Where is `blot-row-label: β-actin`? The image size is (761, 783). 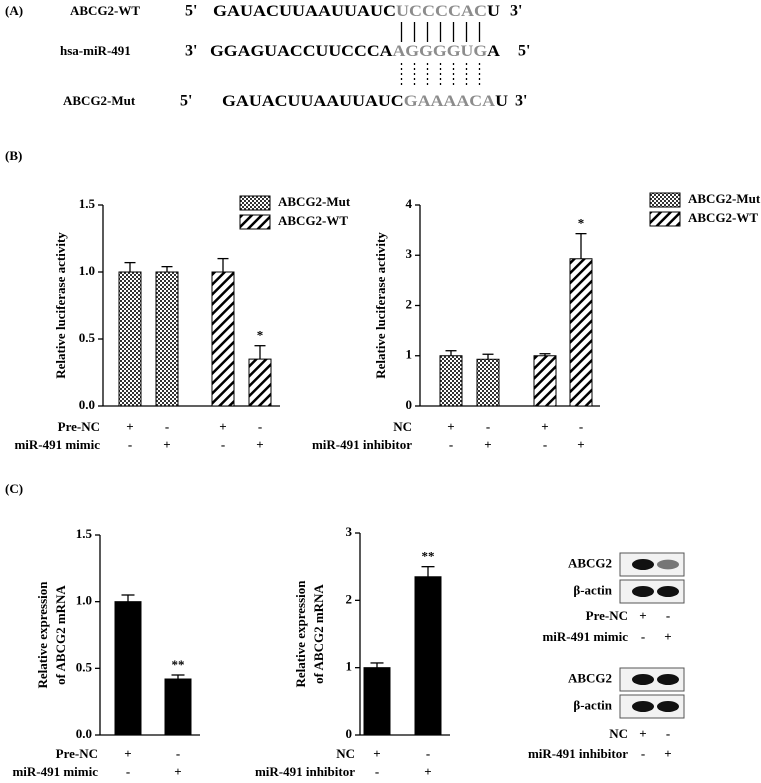 blot-row-label: β-actin is located at coordinates (592, 589).